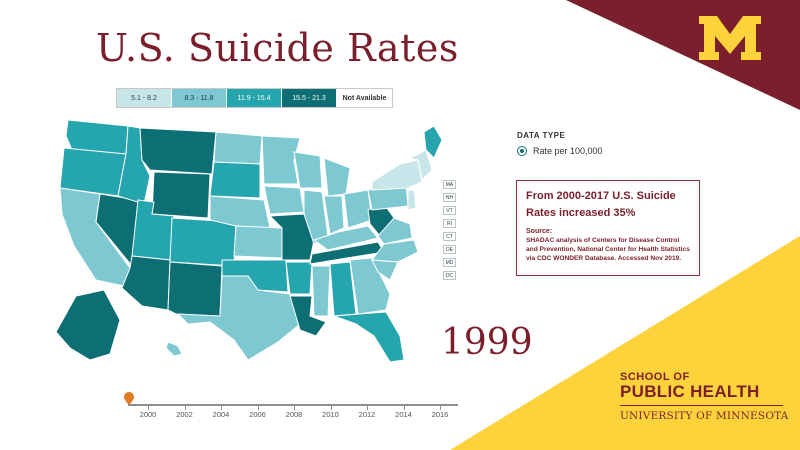  I want to click on timeline-label: 2012, so click(367, 414).